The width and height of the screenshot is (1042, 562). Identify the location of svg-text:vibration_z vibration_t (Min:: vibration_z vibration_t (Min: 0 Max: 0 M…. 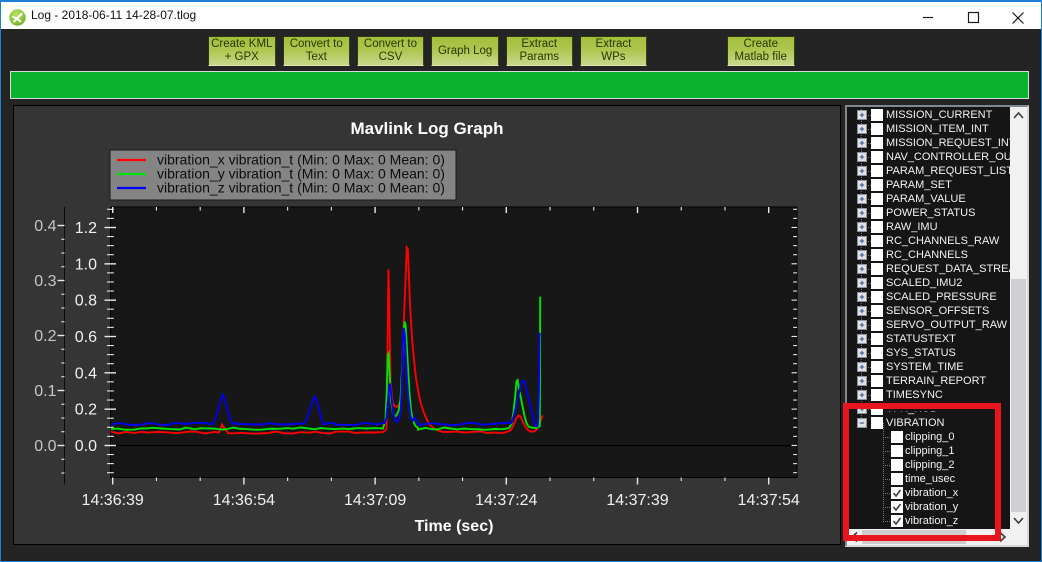
(301, 188).